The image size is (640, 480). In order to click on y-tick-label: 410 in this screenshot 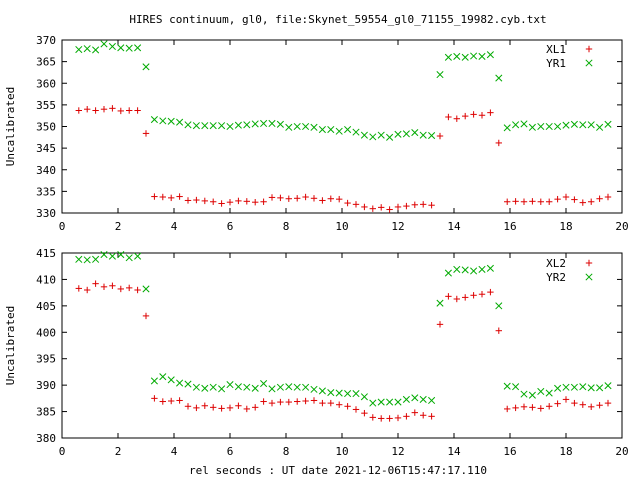, I will do `click(46, 279)`.